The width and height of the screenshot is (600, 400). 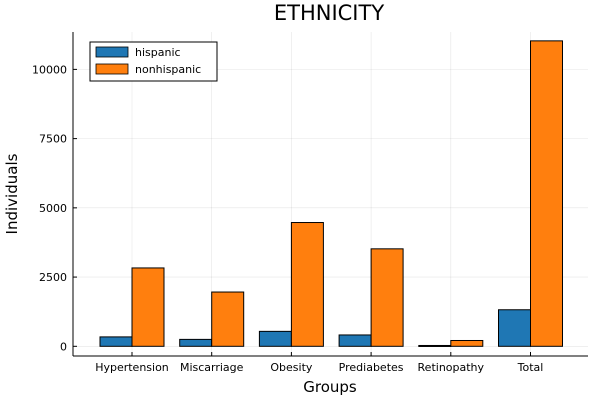 What do you see at coordinates (330, 387) in the screenshot?
I see `x-axis-title: Groups` at bounding box center [330, 387].